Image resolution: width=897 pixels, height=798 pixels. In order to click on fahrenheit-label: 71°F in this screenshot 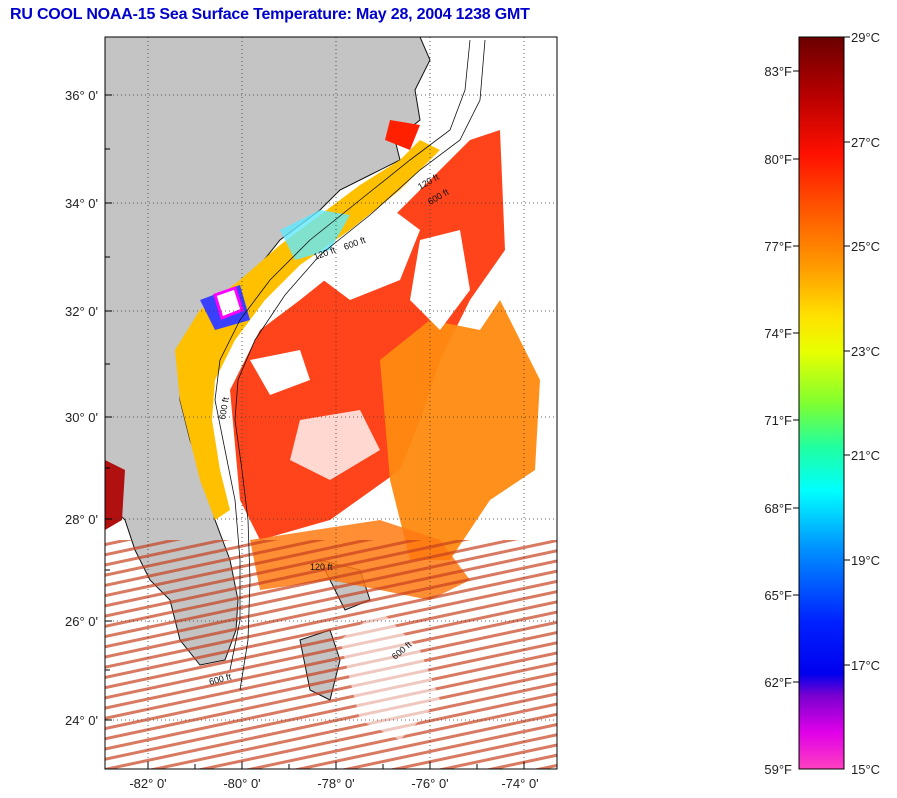, I will do `click(778, 420)`.